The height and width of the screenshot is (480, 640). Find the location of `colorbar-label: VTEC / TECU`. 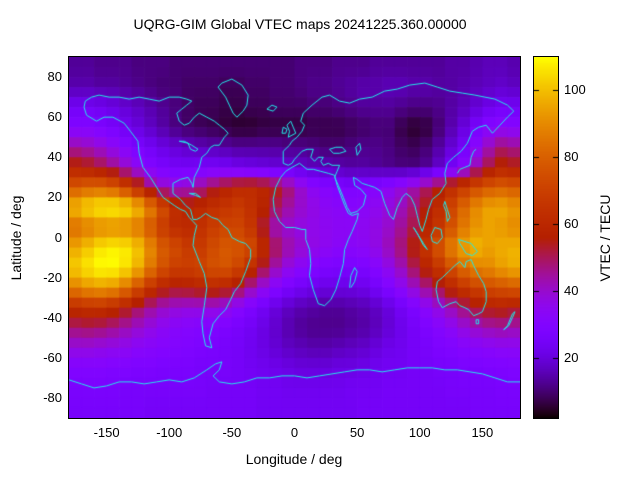

colorbar-label: VTEC / TECU is located at coordinates (605, 238).